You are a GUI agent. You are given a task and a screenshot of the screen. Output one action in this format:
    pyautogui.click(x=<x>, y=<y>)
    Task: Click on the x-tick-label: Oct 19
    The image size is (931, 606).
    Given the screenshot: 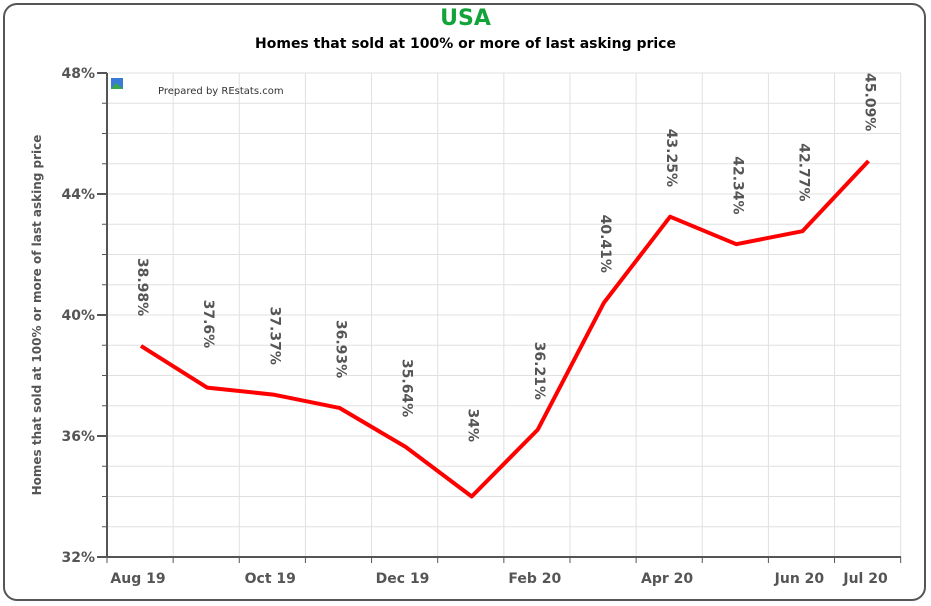 What is the action you would take?
    pyautogui.click(x=270, y=579)
    